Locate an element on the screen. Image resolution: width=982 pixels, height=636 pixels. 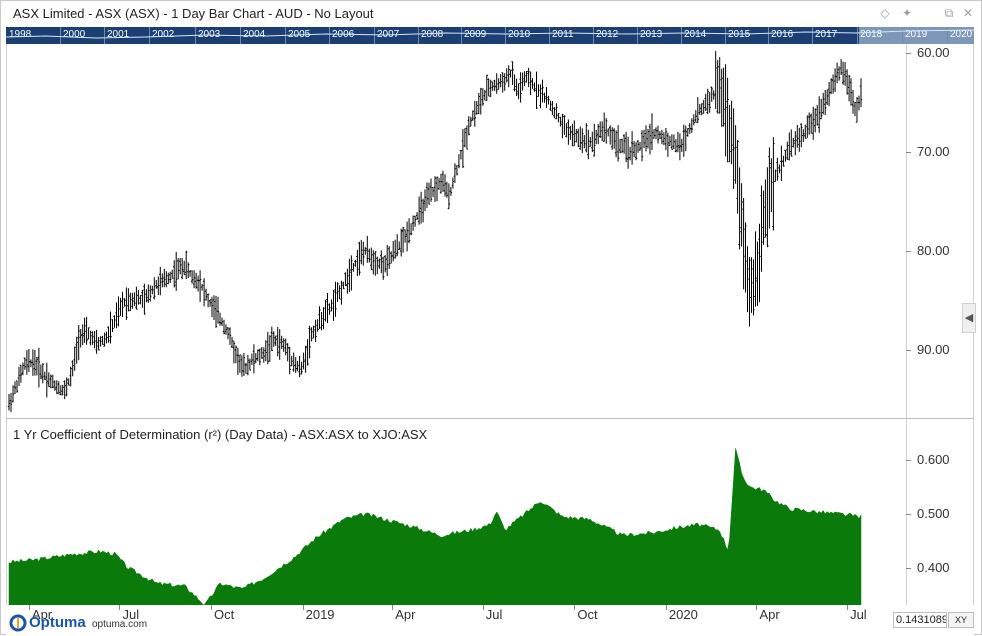
y-axis-label: 60.00 is located at coordinates (933, 52).